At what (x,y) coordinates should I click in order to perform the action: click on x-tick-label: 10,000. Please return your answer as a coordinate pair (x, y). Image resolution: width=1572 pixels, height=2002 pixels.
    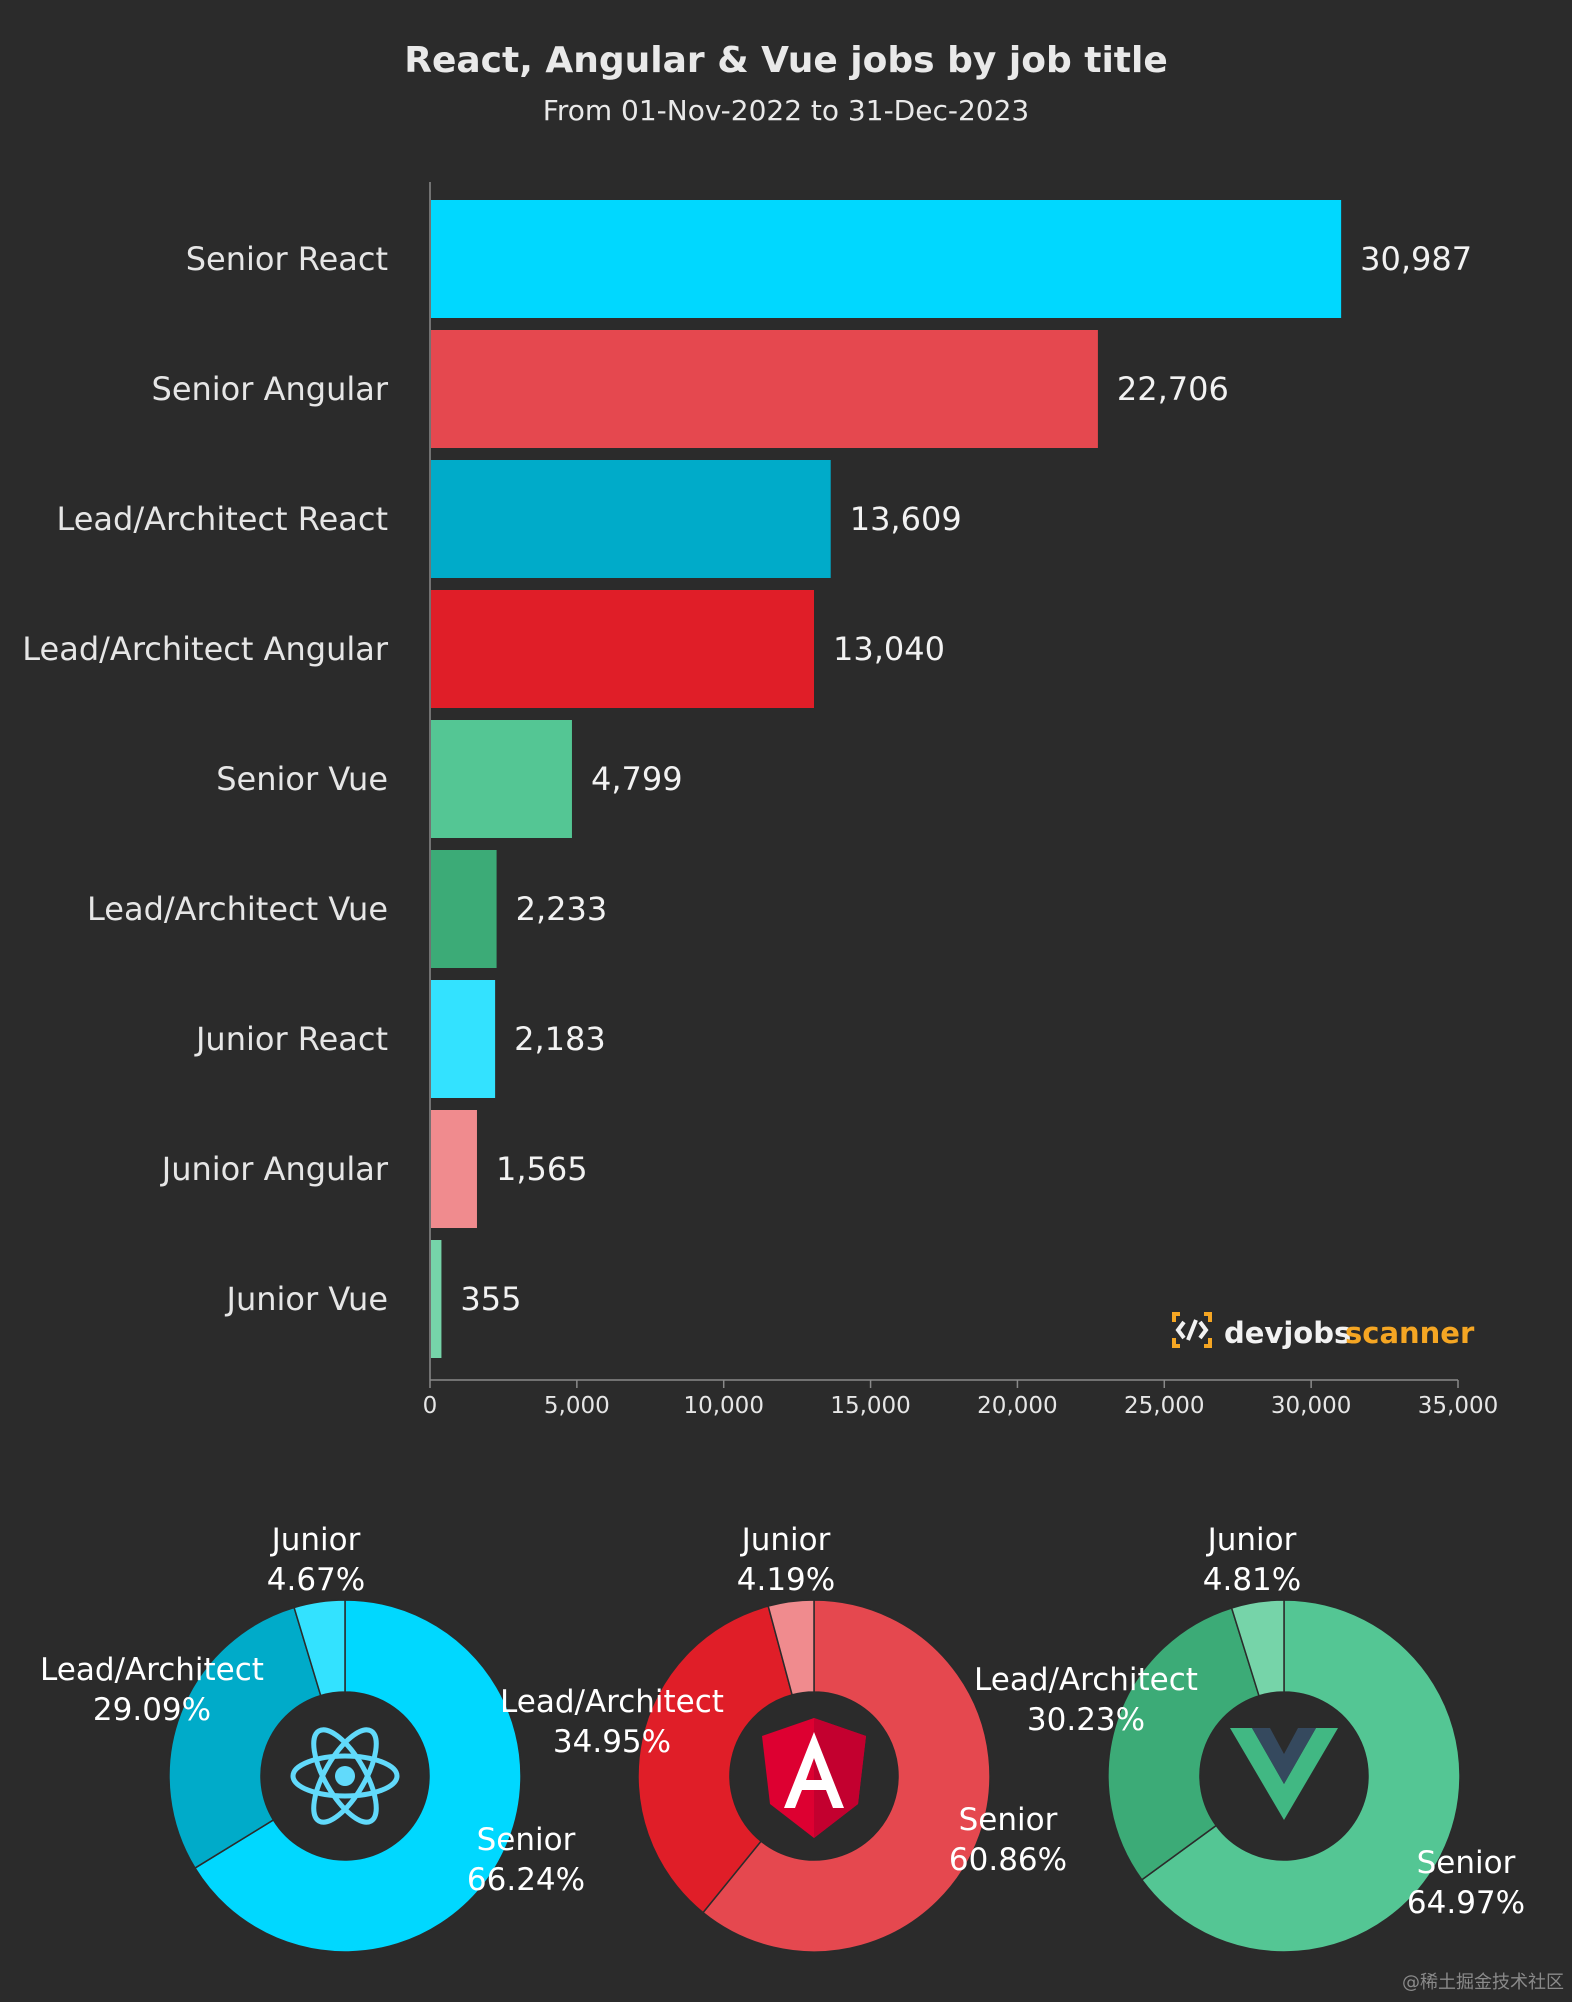
    Looking at the image, I should click on (723, 1406).